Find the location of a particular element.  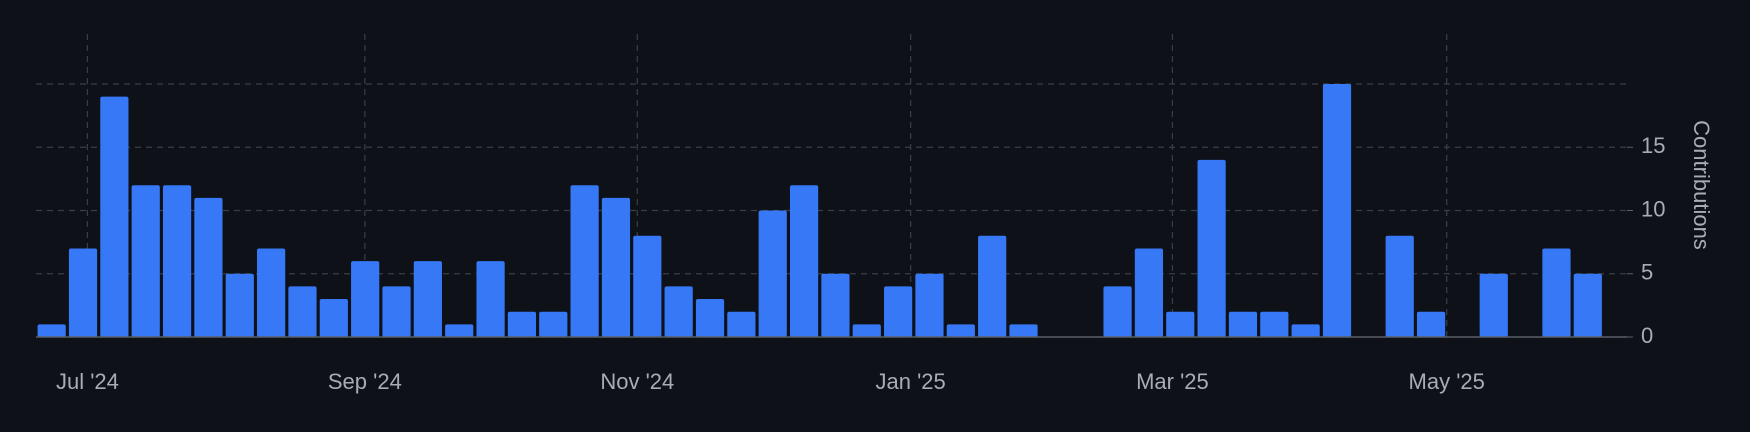

x-tick-label: Nov '24 is located at coordinates (637, 381).